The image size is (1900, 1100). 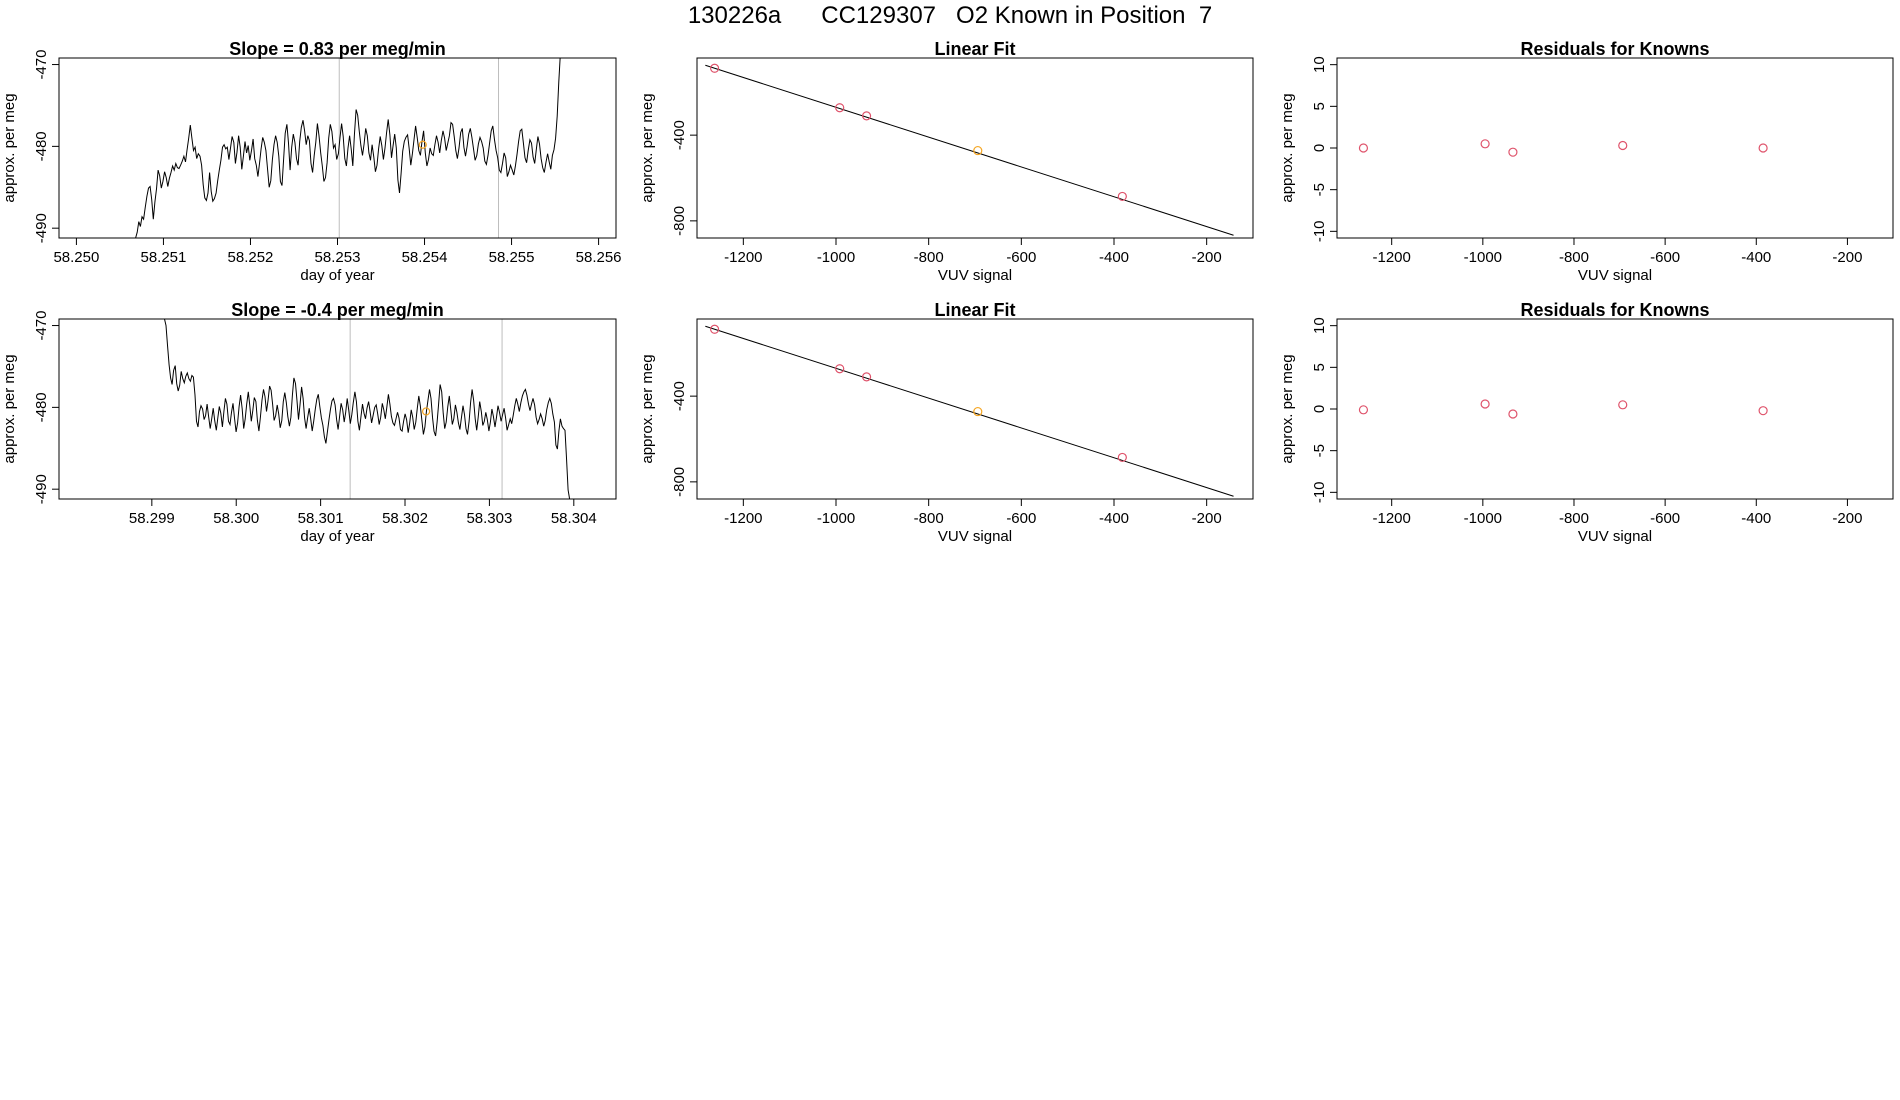 What do you see at coordinates (574, 518) in the screenshot?
I see `x-tick-label: 58.304` at bounding box center [574, 518].